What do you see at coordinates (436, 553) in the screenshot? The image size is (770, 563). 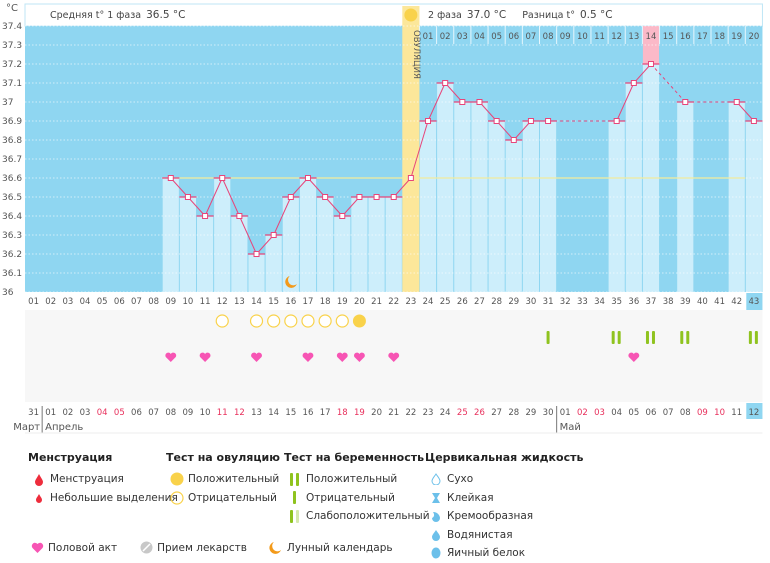 I see `egg-white-icon` at bounding box center [436, 553].